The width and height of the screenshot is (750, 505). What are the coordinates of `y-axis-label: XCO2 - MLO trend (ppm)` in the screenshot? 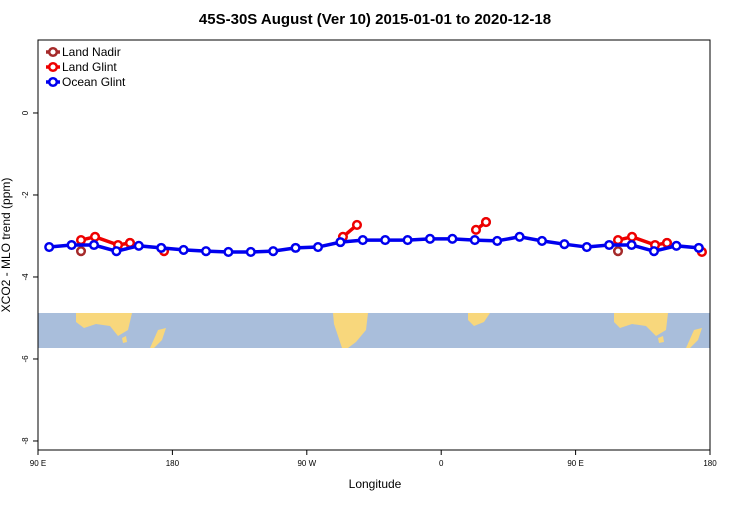 It's located at (6, 245).